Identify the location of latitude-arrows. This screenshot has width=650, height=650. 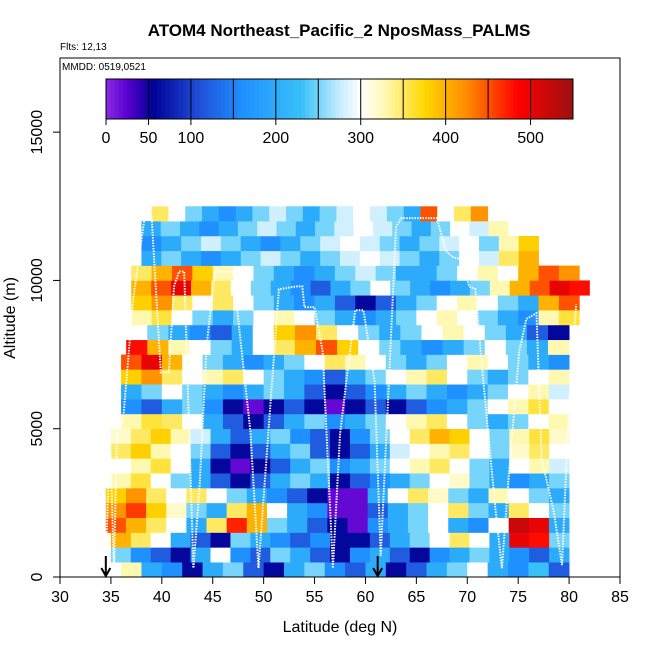
(242, 567).